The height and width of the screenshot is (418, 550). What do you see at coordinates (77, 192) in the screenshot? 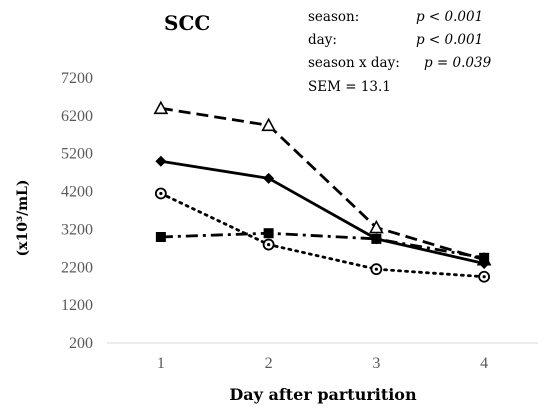
I see `y-tick-label: 4200` at bounding box center [77, 192].